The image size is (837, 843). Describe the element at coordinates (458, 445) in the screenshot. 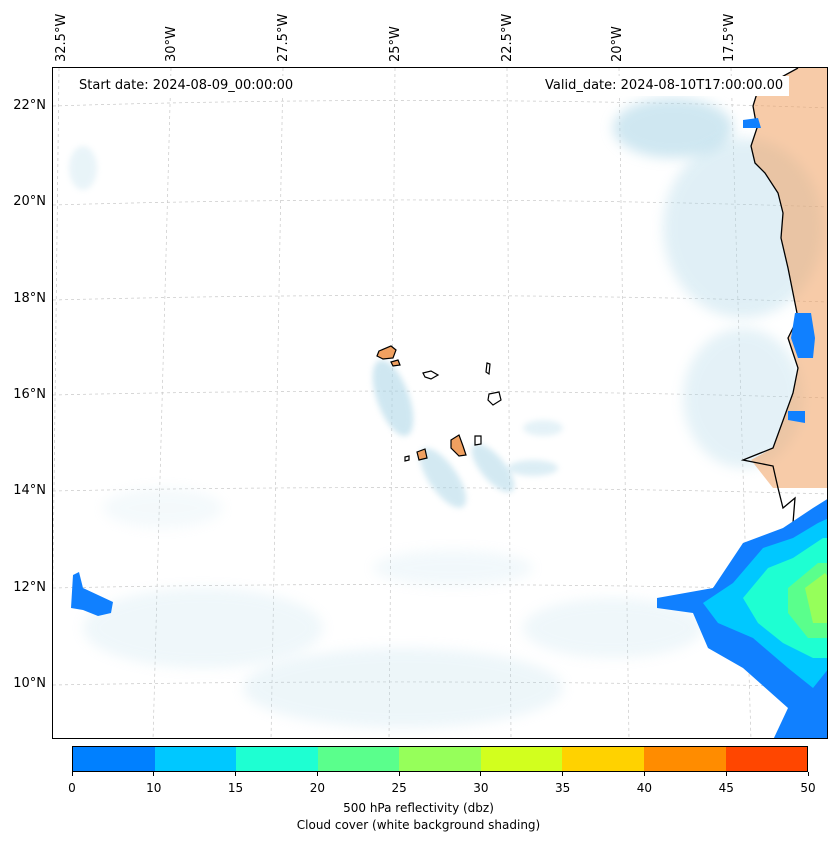

I see `island-santiago` at that location.